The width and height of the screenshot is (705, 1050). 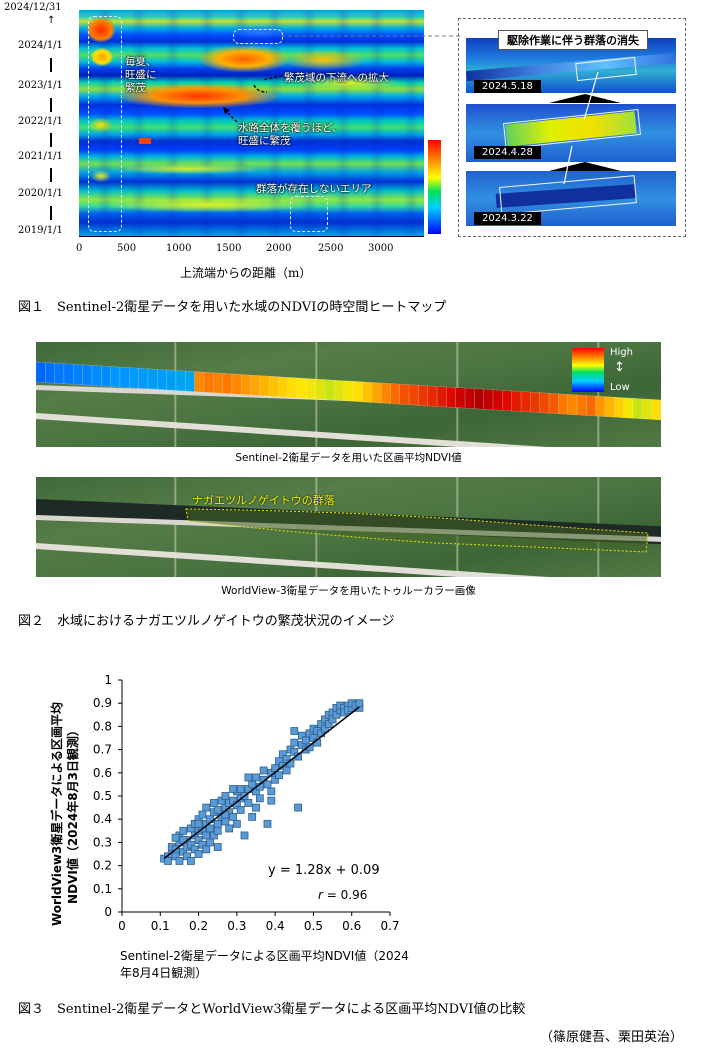 I want to click on y-tick-label: 0.1, so click(x=102, y=889).